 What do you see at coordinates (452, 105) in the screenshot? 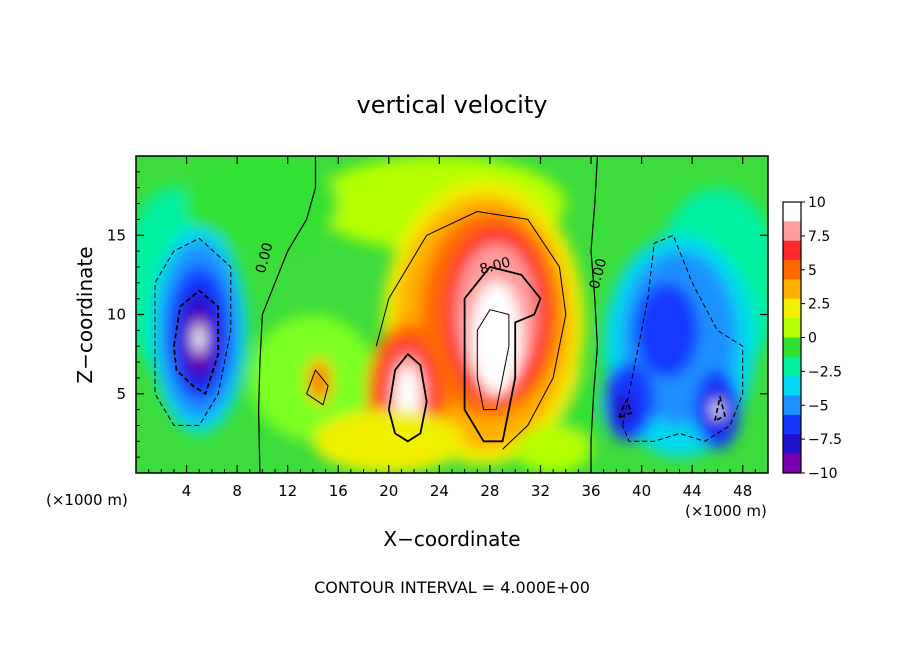
I see `chart-title: vertical velocity` at bounding box center [452, 105].